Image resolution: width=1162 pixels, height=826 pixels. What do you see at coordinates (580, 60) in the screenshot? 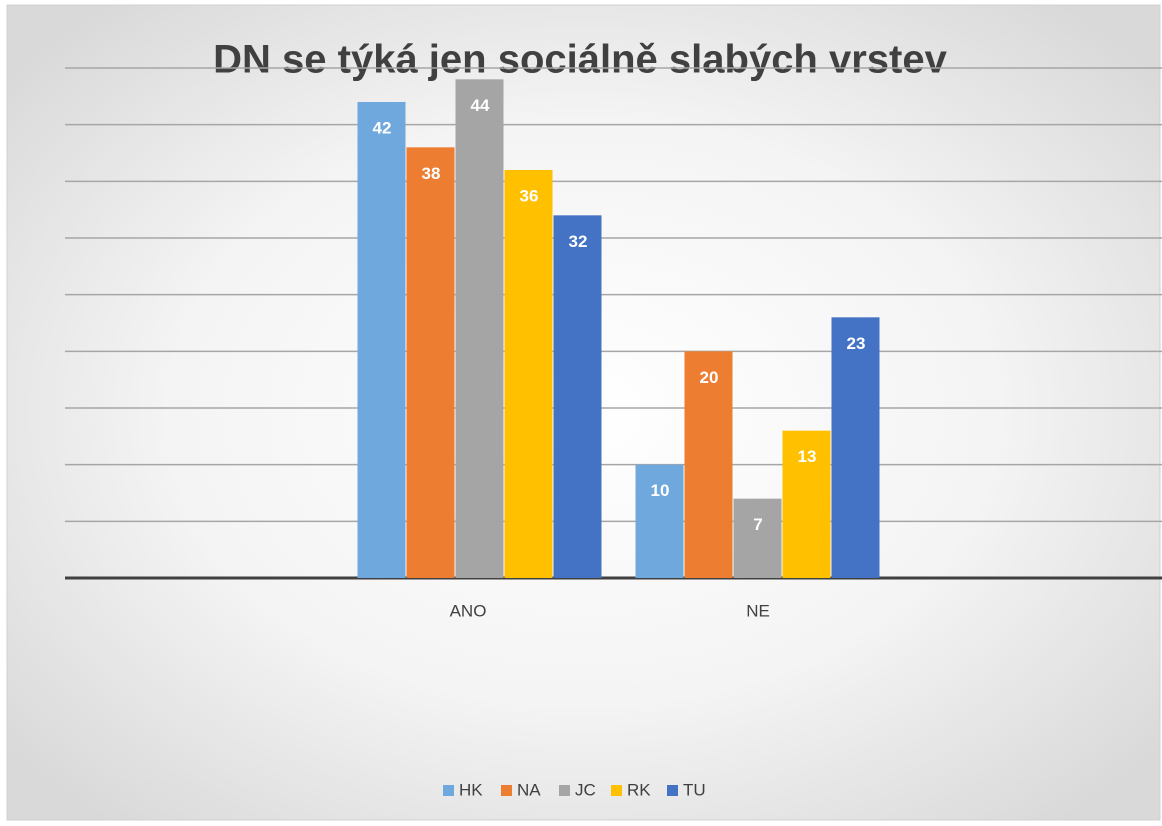
I see `chart-title: DN se týká jen sociálně slabých vrstev` at bounding box center [580, 60].